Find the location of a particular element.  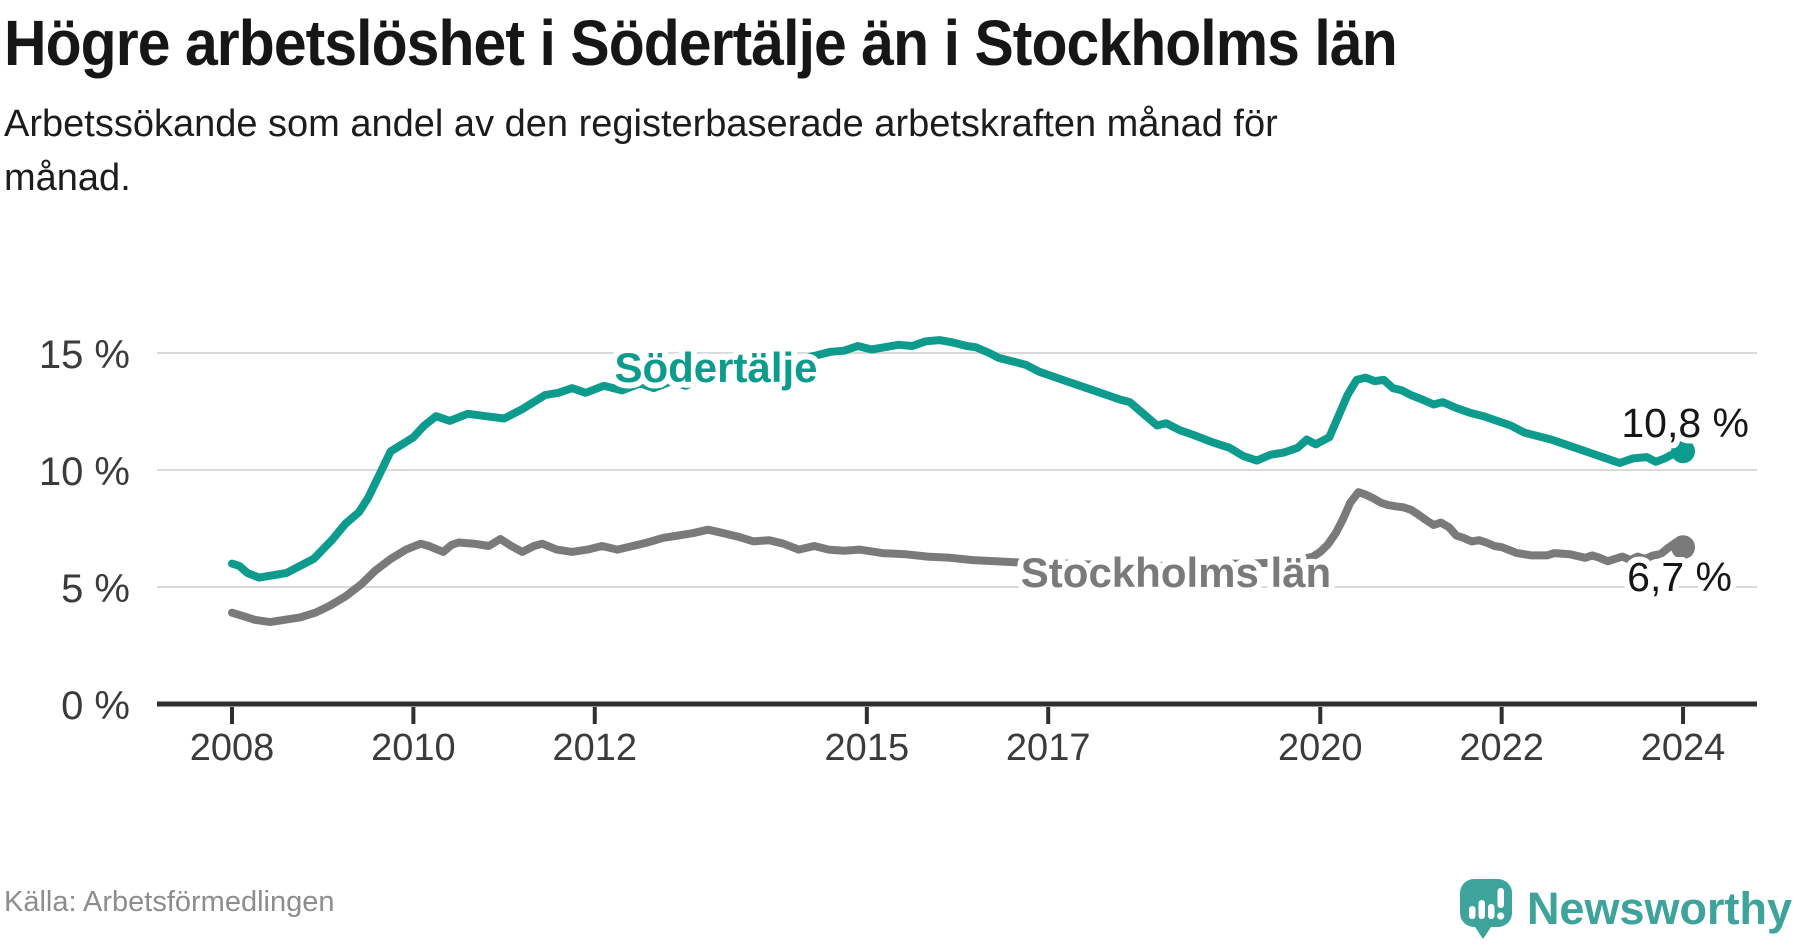

x-tick-label: 2012 is located at coordinates (594, 748).